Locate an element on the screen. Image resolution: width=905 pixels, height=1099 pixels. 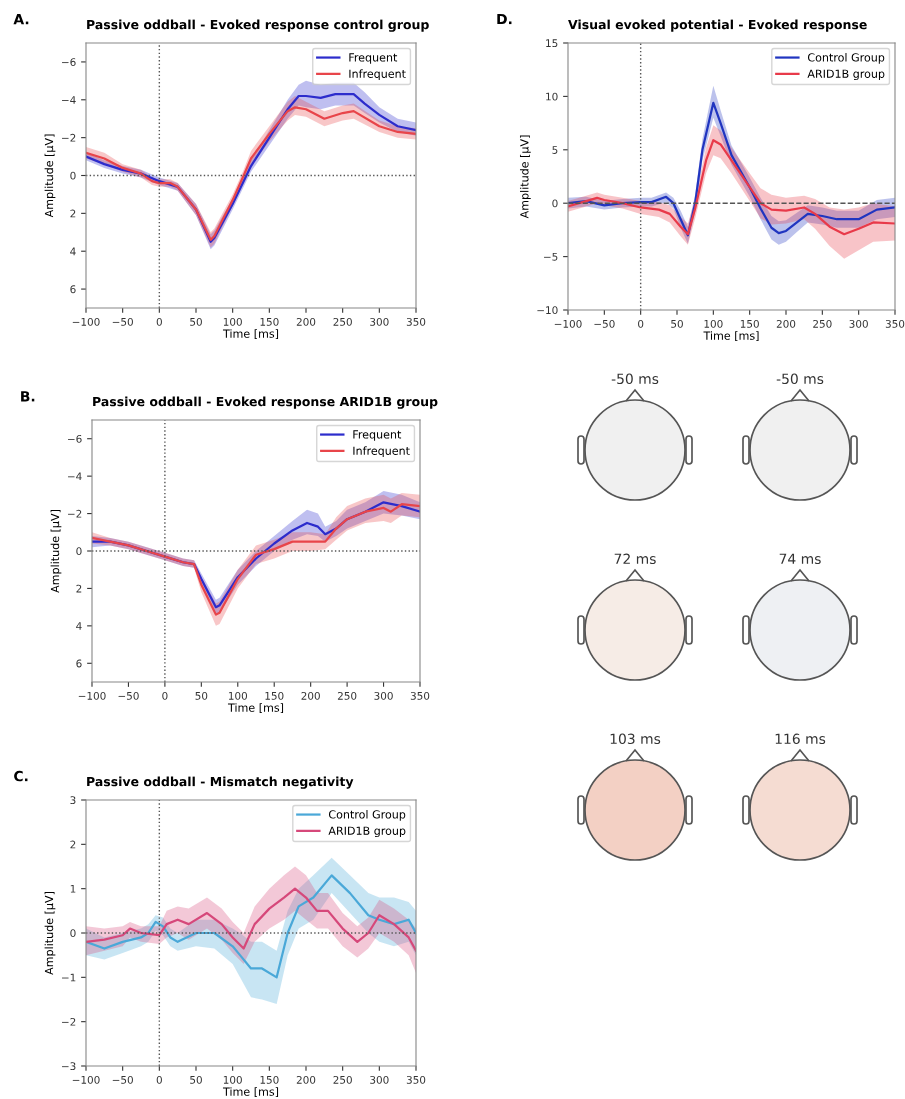
y-tick-label: −3 is located at coordinates (69, 1066).